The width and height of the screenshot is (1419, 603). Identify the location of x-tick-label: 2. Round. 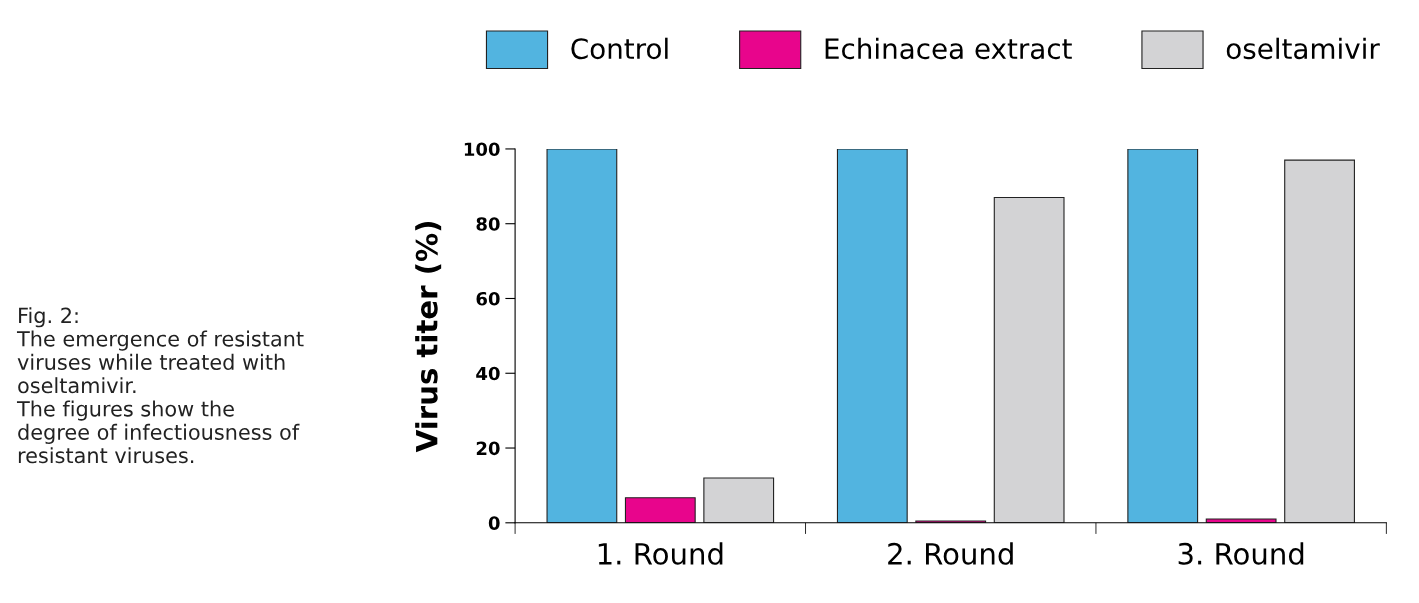
(950, 553).